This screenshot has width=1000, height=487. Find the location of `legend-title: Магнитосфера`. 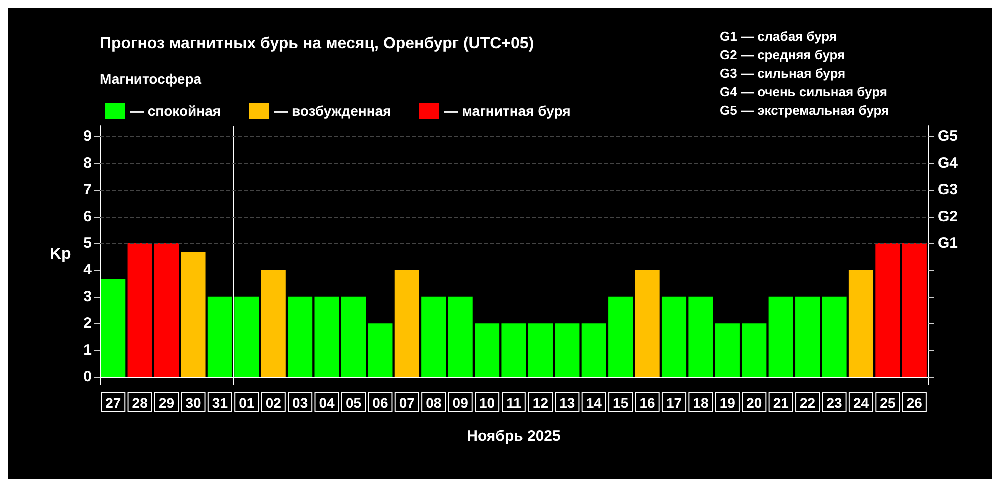

legend-title: Магнитосфера is located at coordinates (151, 79).